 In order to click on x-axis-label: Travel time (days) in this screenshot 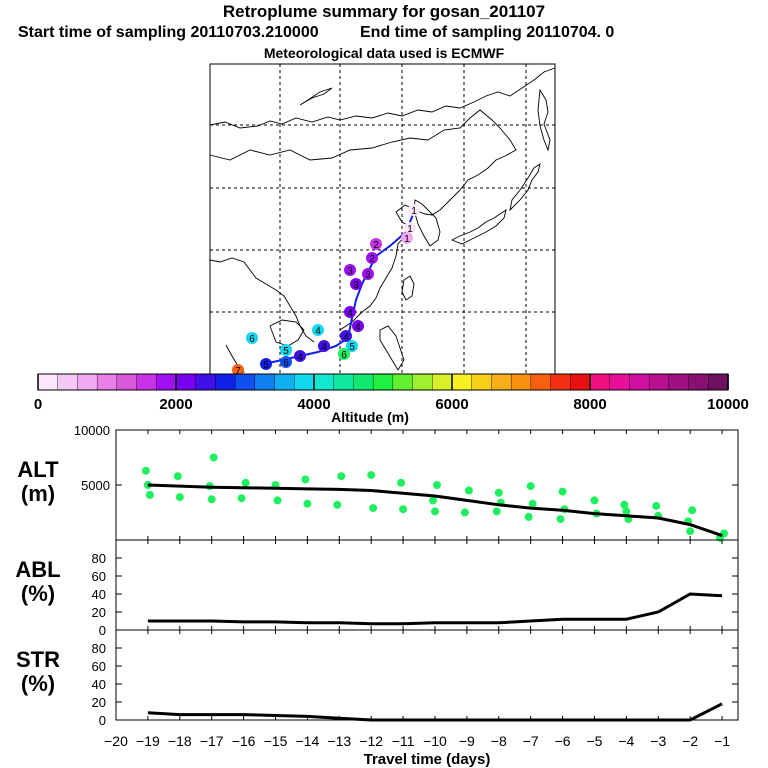, I will do `click(427, 759)`.